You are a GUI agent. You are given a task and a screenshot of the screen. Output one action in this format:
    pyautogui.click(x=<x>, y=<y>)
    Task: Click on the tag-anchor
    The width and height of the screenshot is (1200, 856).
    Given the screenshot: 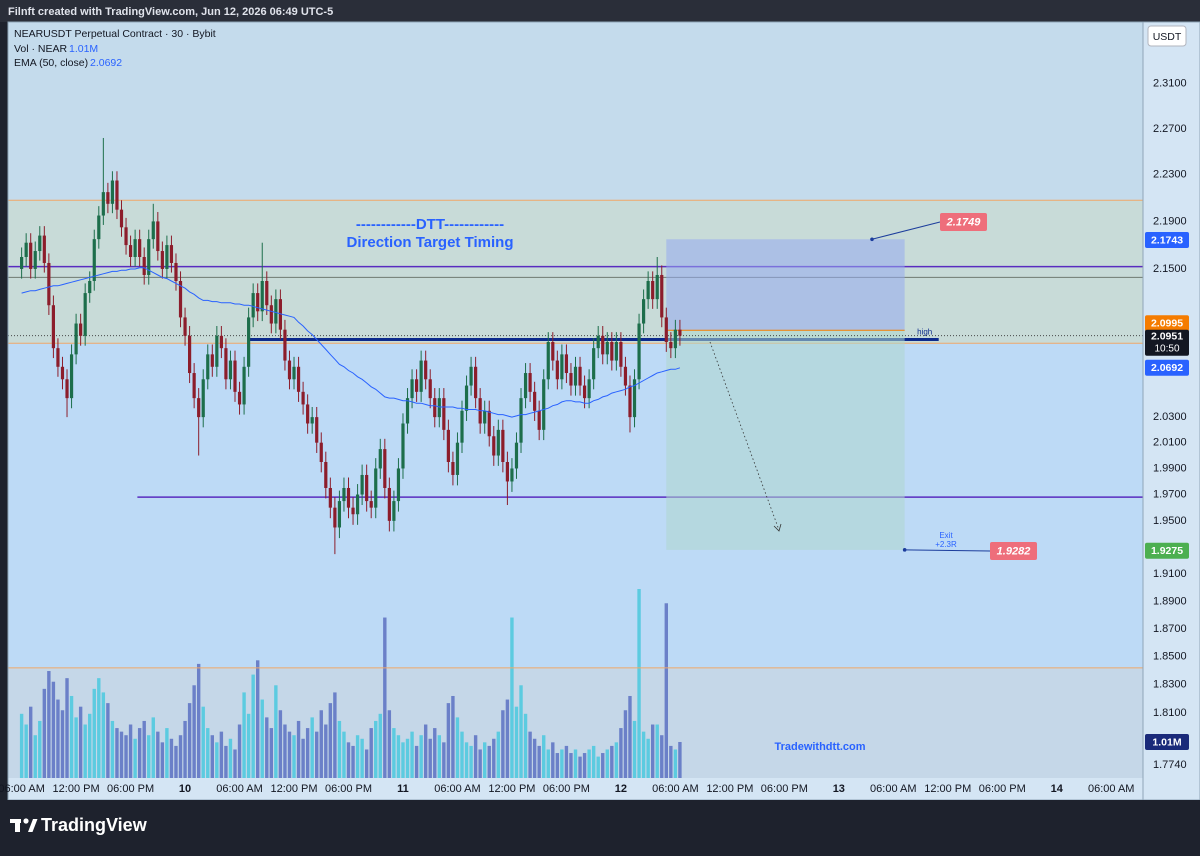 What is the action you would take?
    pyautogui.click(x=904, y=550)
    